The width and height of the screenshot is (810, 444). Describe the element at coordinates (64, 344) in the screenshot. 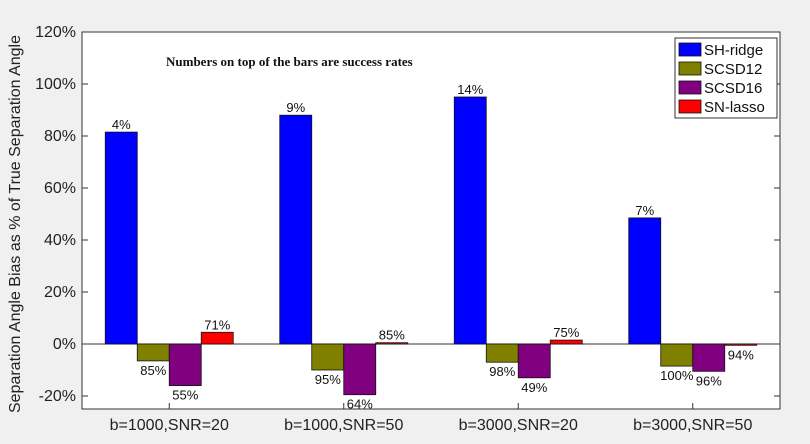

I see `y-tick-label: 0%` at that location.